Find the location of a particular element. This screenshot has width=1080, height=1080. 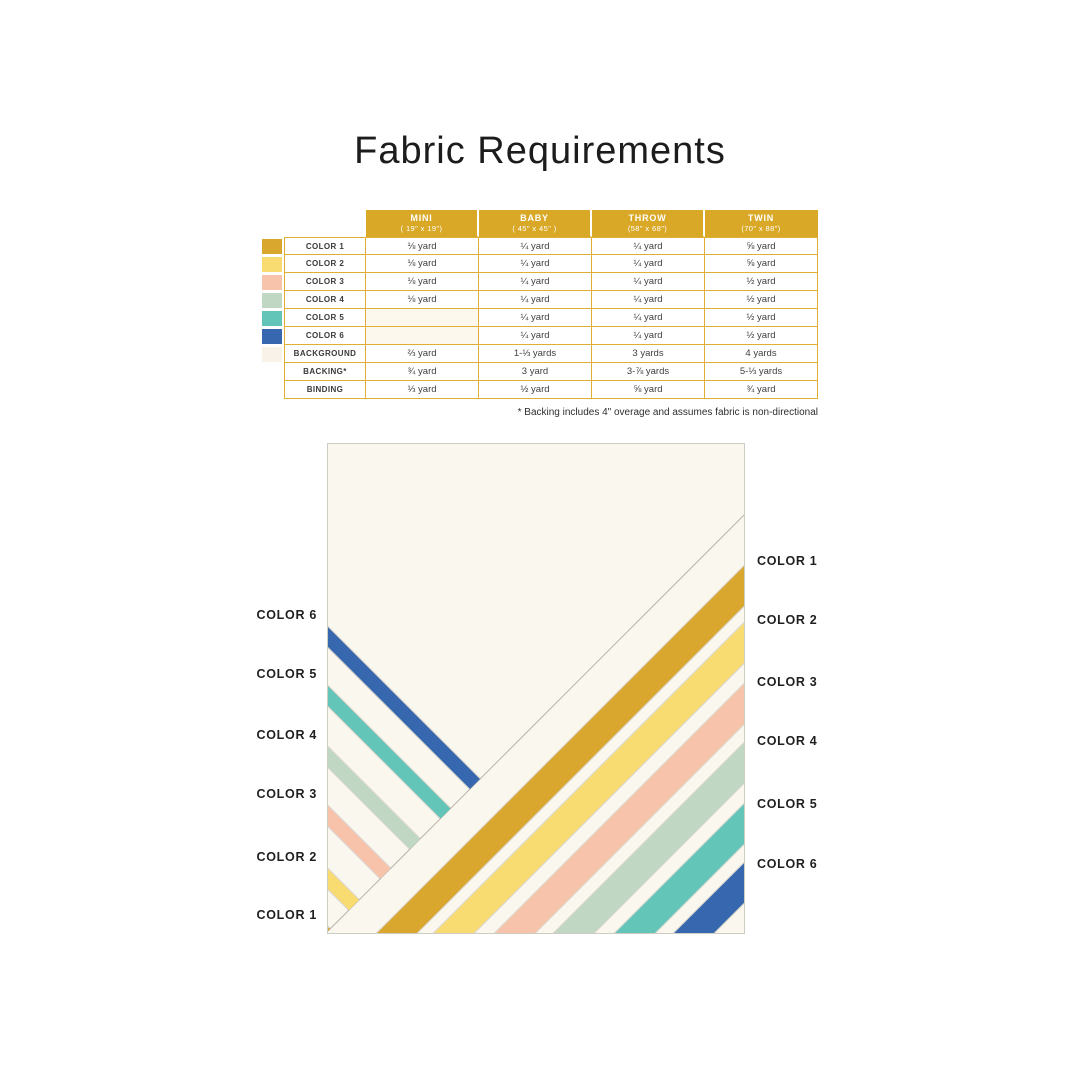

row-label-cell: BACKING* is located at coordinates (325, 372).